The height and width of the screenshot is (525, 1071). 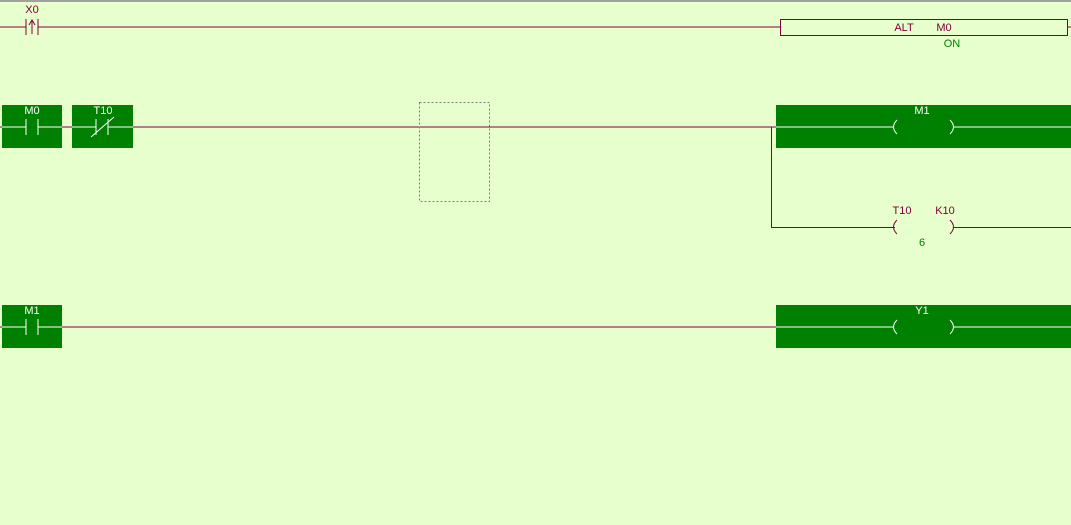 I want to click on contact-m1: M1, so click(x=32, y=326).